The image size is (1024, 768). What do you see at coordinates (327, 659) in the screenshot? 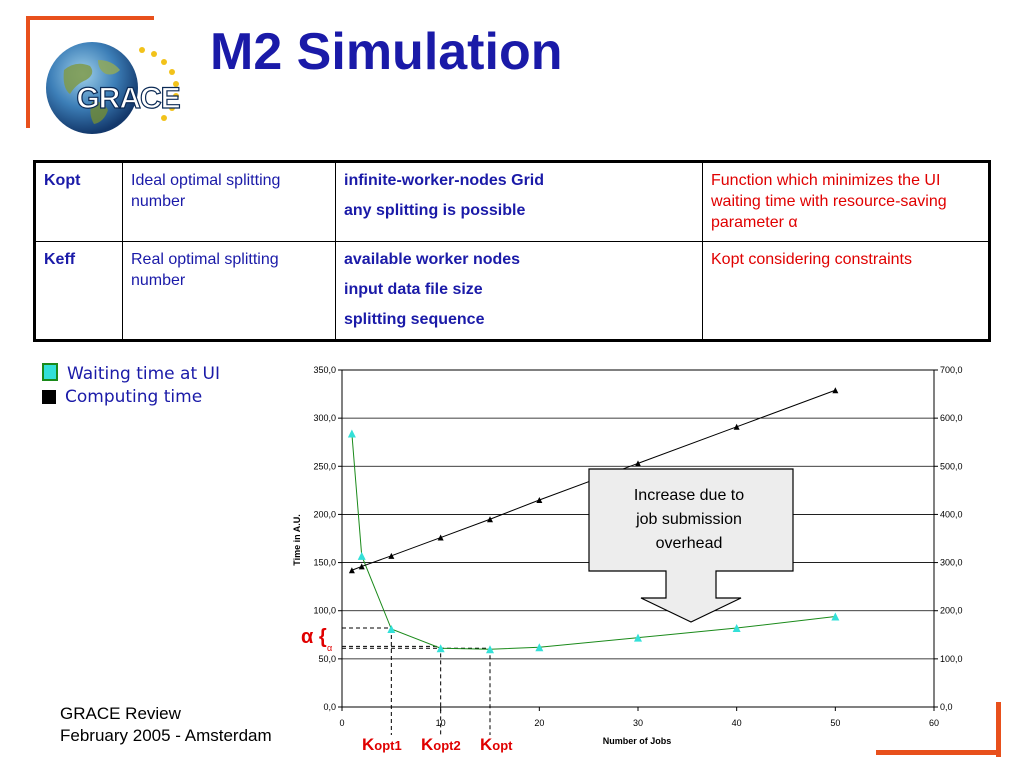
I see `y-tick-label: 50,0` at bounding box center [327, 659].